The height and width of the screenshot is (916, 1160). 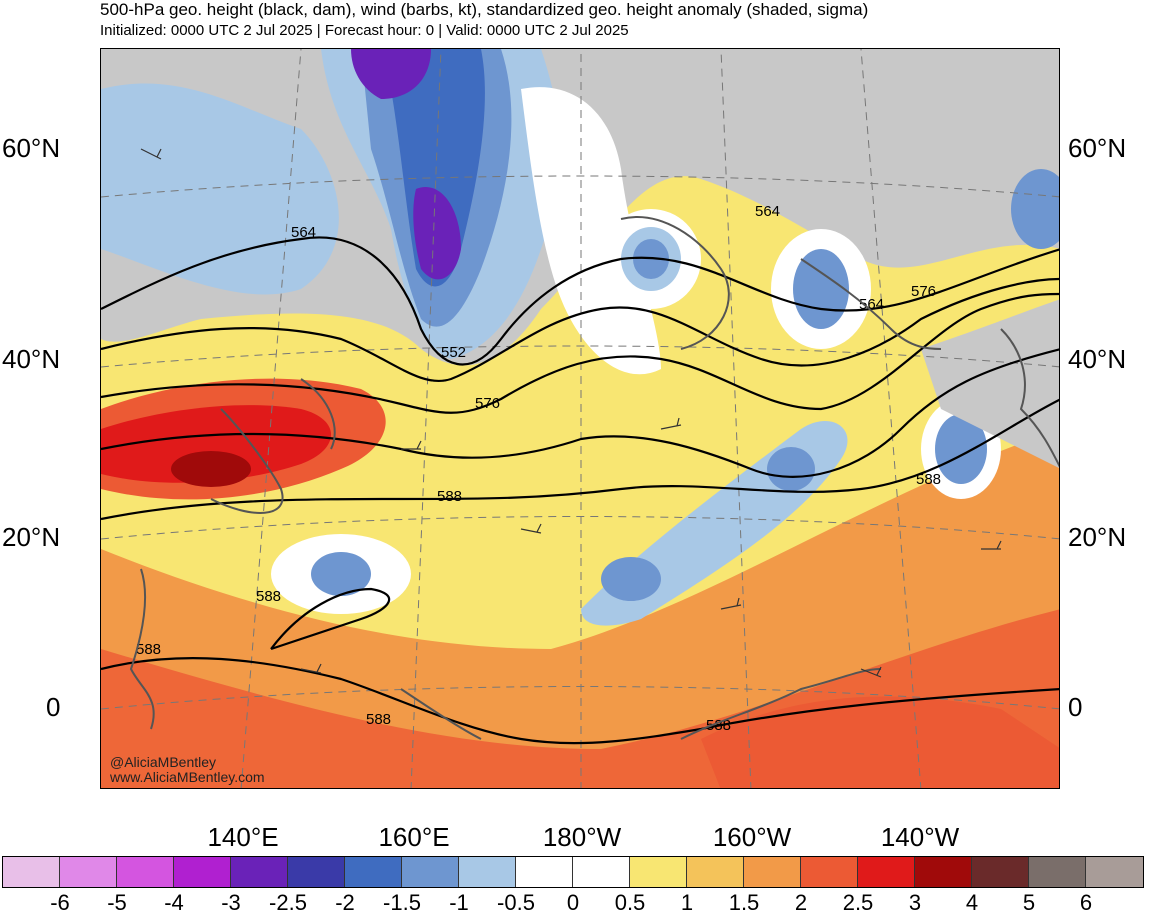 What do you see at coordinates (402, 902) in the screenshot?
I see `colorbar-tick-label: -1.5` at bounding box center [402, 902].